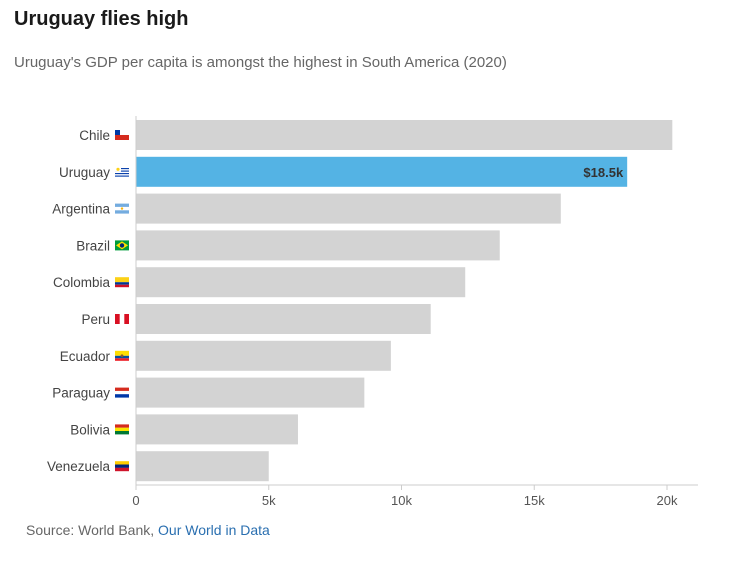  What do you see at coordinates (603, 172) in the screenshot?
I see `data-label-uruguay: $18.5k` at bounding box center [603, 172].